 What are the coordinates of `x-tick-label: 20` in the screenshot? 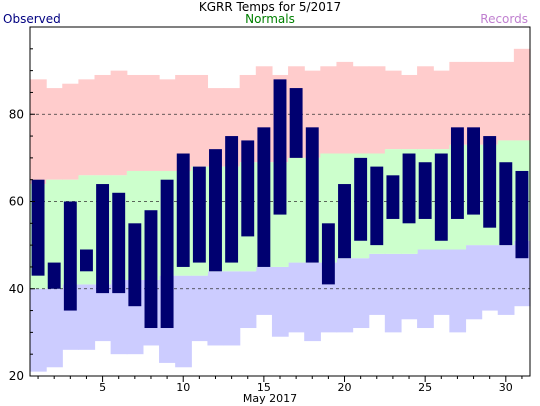 It's located at (345, 387).